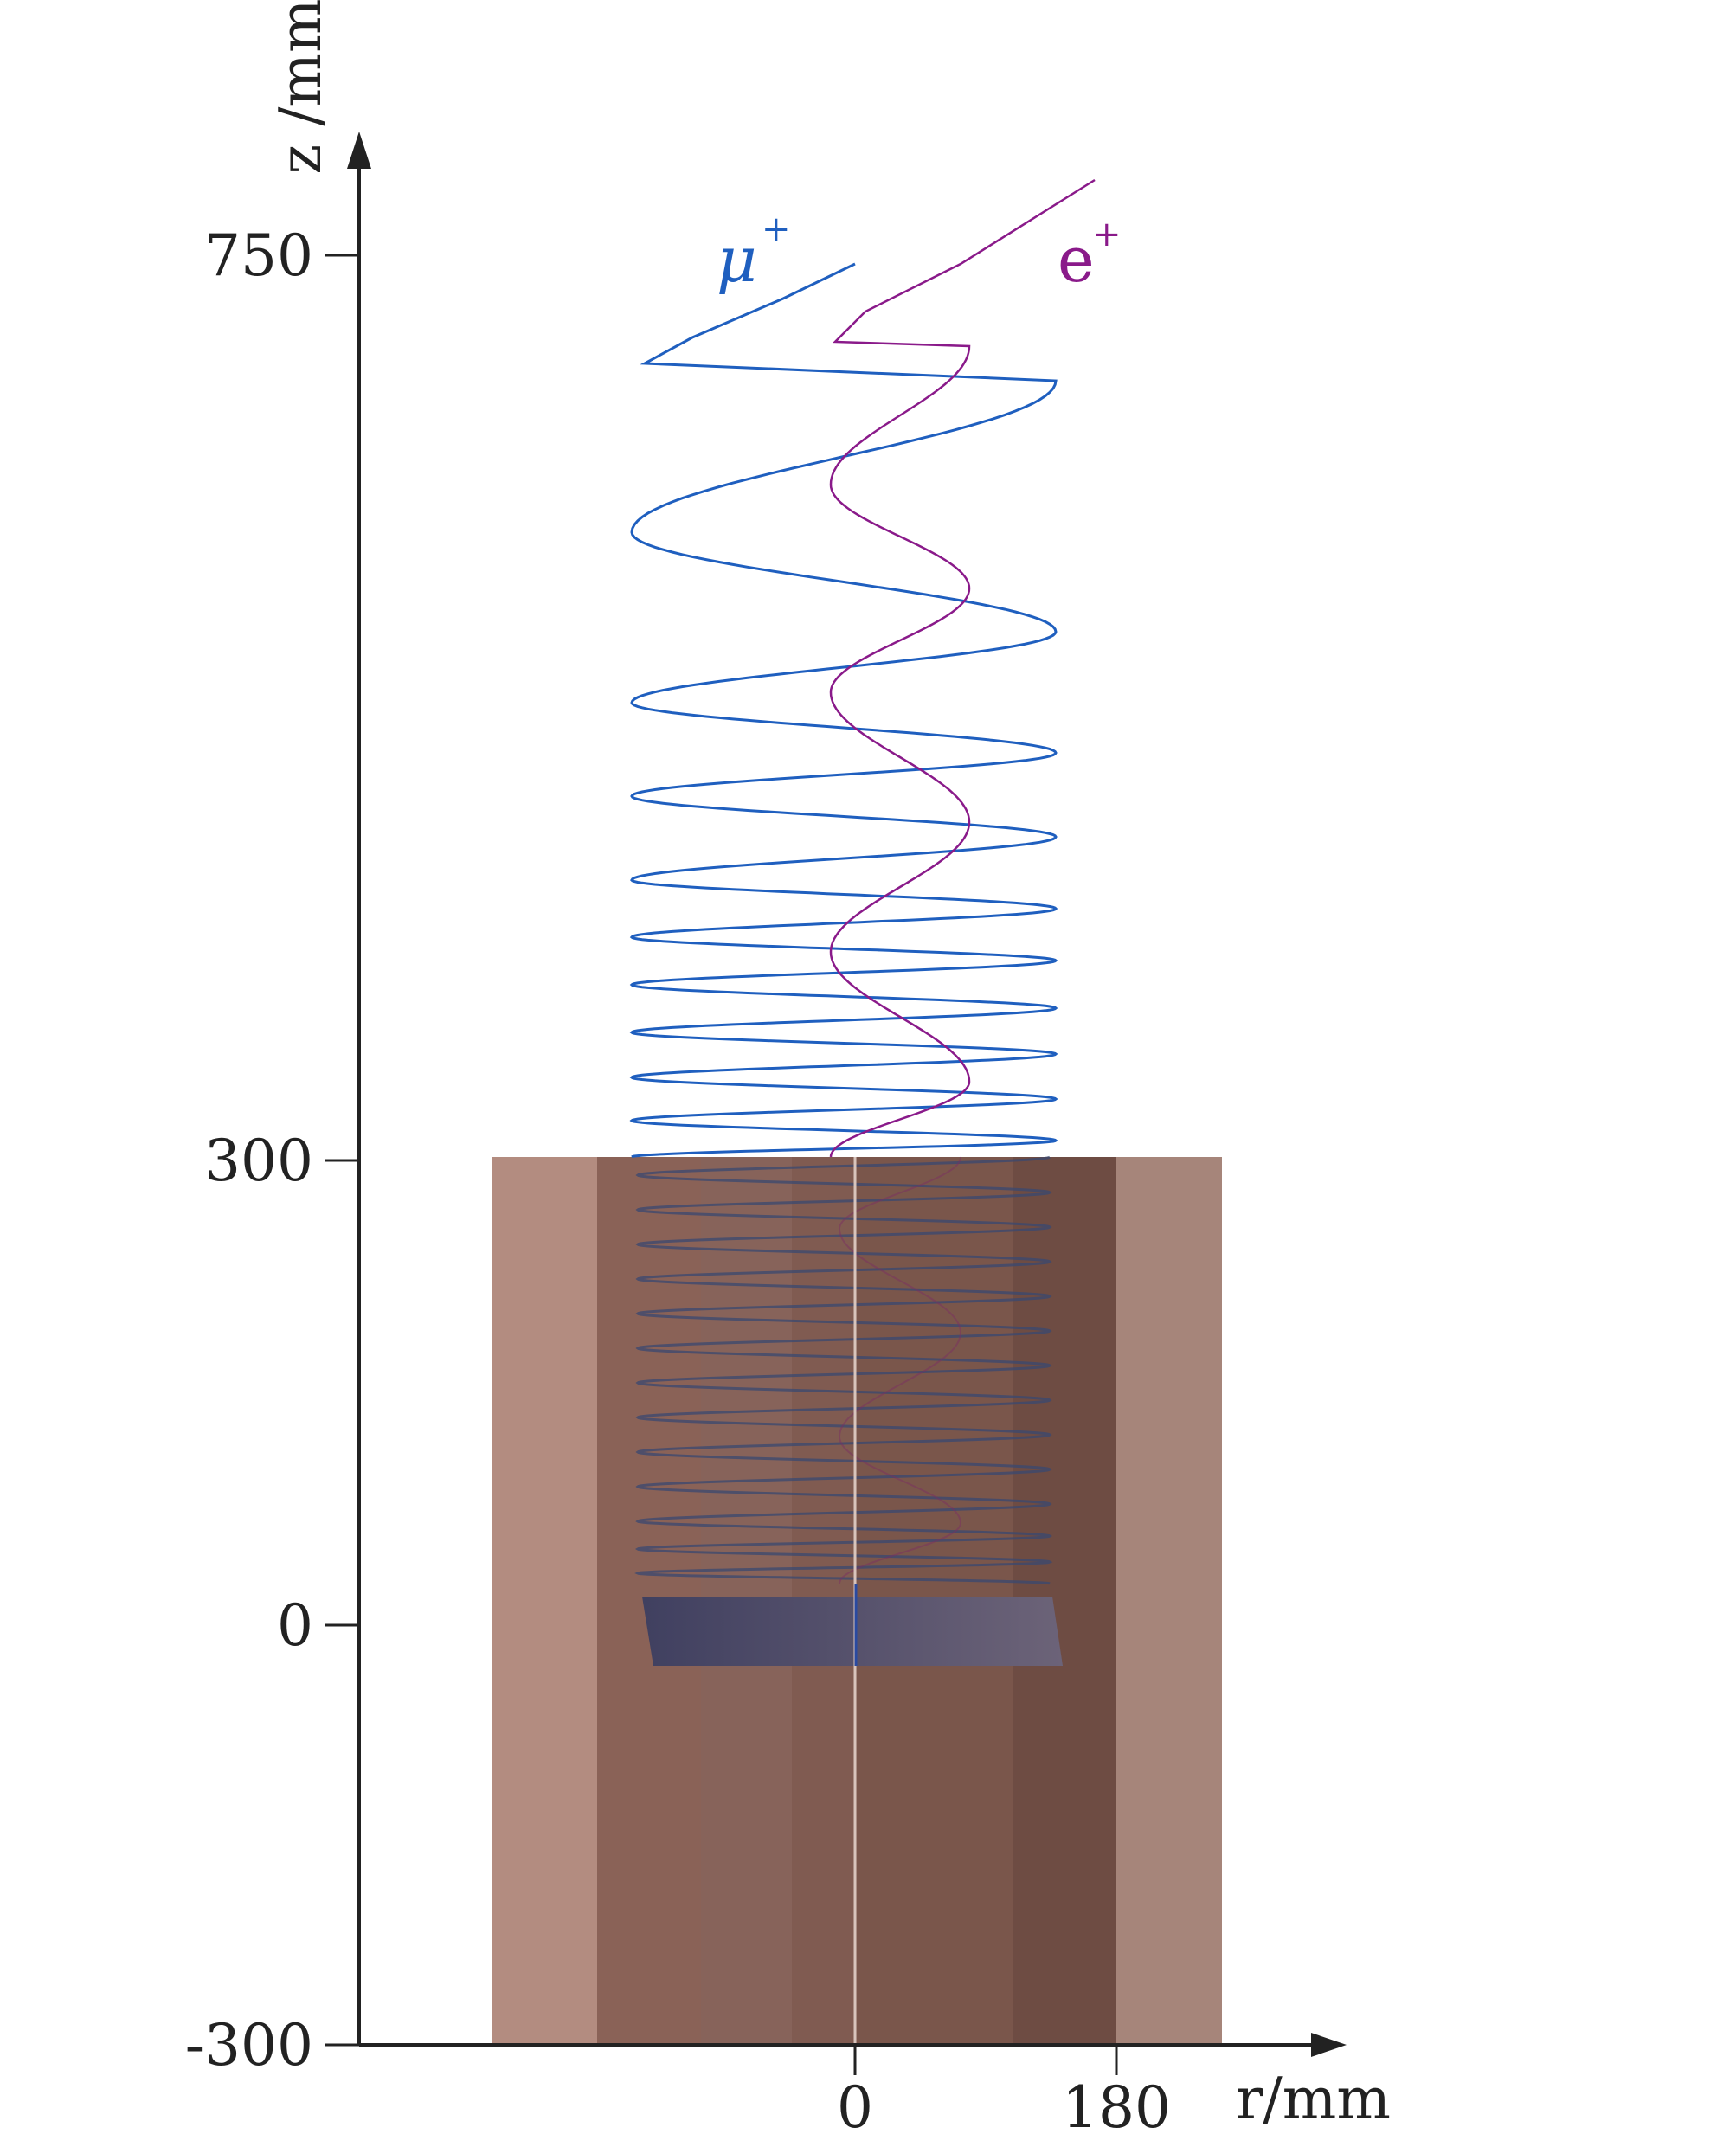 The image size is (1736, 2134). I want to click on muon-label: μ +, so click(754, 252).